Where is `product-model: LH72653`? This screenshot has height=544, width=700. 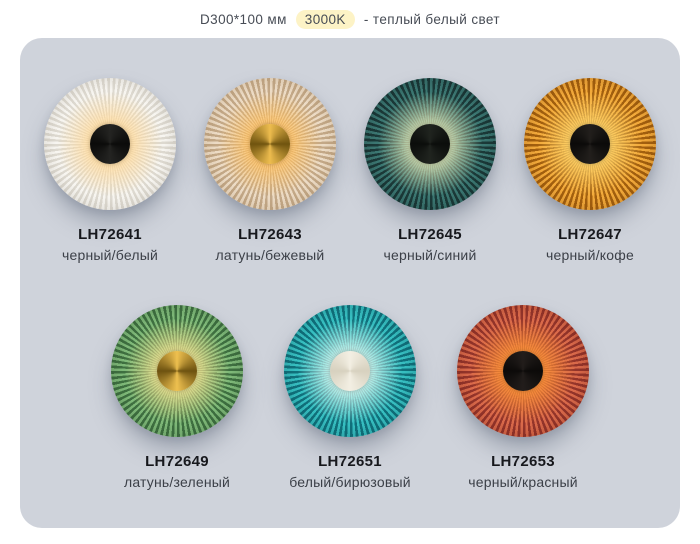
product-model: LH72653 is located at coordinates (523, 461).